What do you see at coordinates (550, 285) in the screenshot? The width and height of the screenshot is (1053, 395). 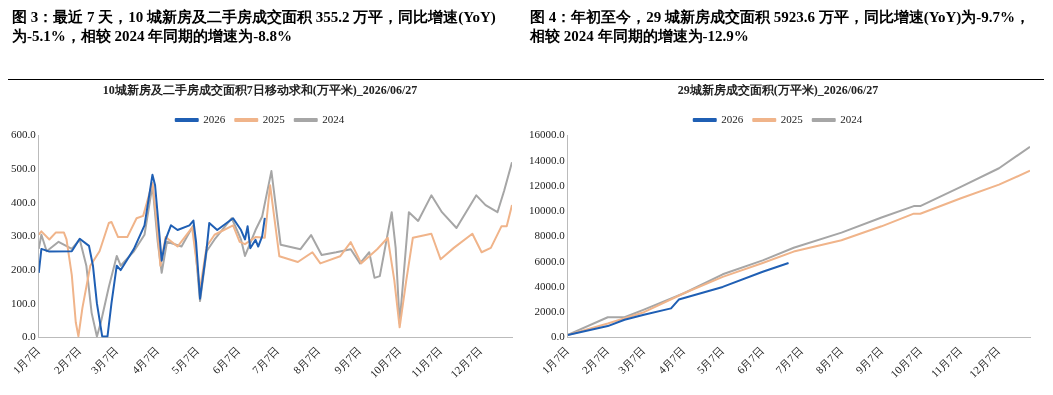 I see `y-tick-label: 4000.0` at bounding box center [550, 285].